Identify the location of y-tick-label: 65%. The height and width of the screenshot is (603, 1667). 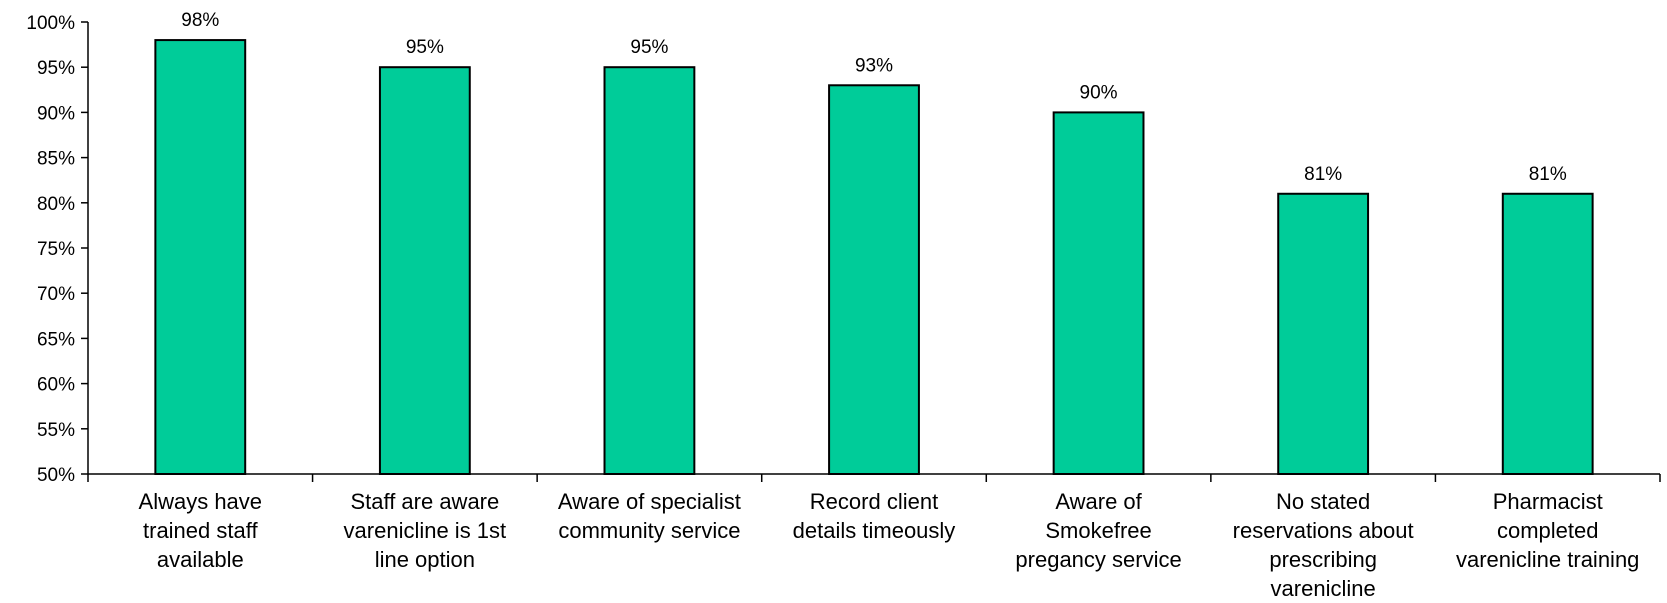
(56, 339).